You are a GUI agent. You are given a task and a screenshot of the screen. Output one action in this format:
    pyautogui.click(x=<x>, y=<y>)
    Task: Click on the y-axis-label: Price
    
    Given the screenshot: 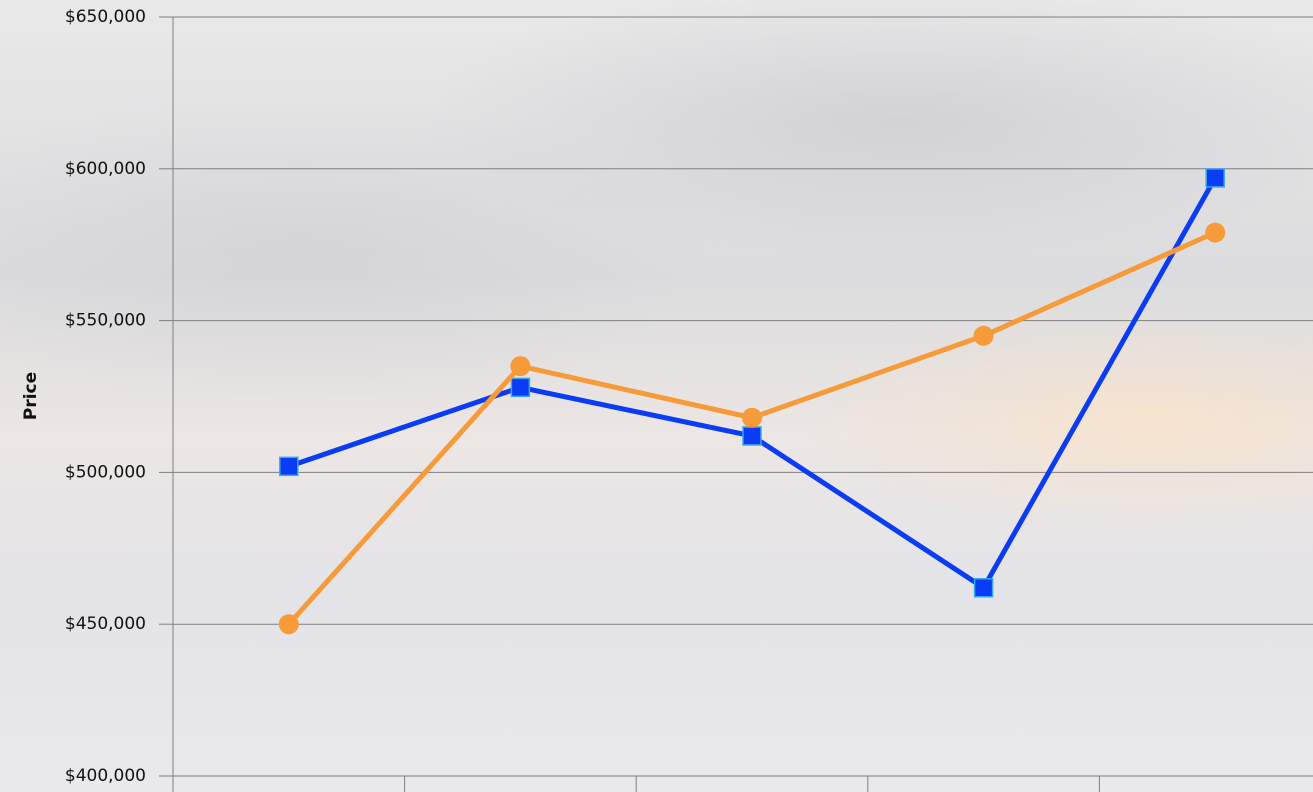 What is the action you would take?
    pyautogui.click(x=31, y=396)
    